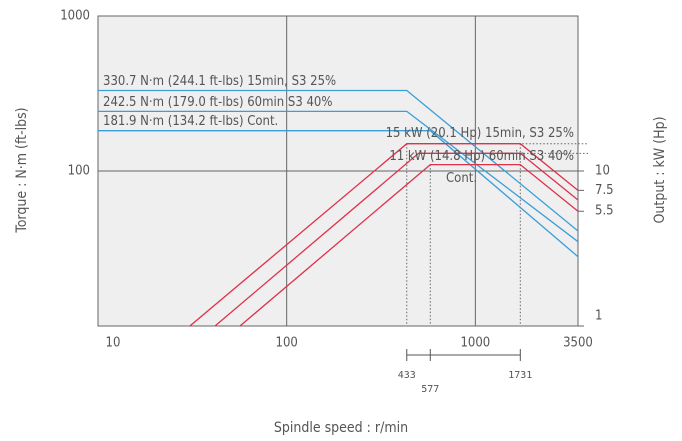 The height and width of the screenshot is (441, 682). I want to click on series-label: 15 kW (20.1 Hp) 15min, S3 25%, so click(480, 133).